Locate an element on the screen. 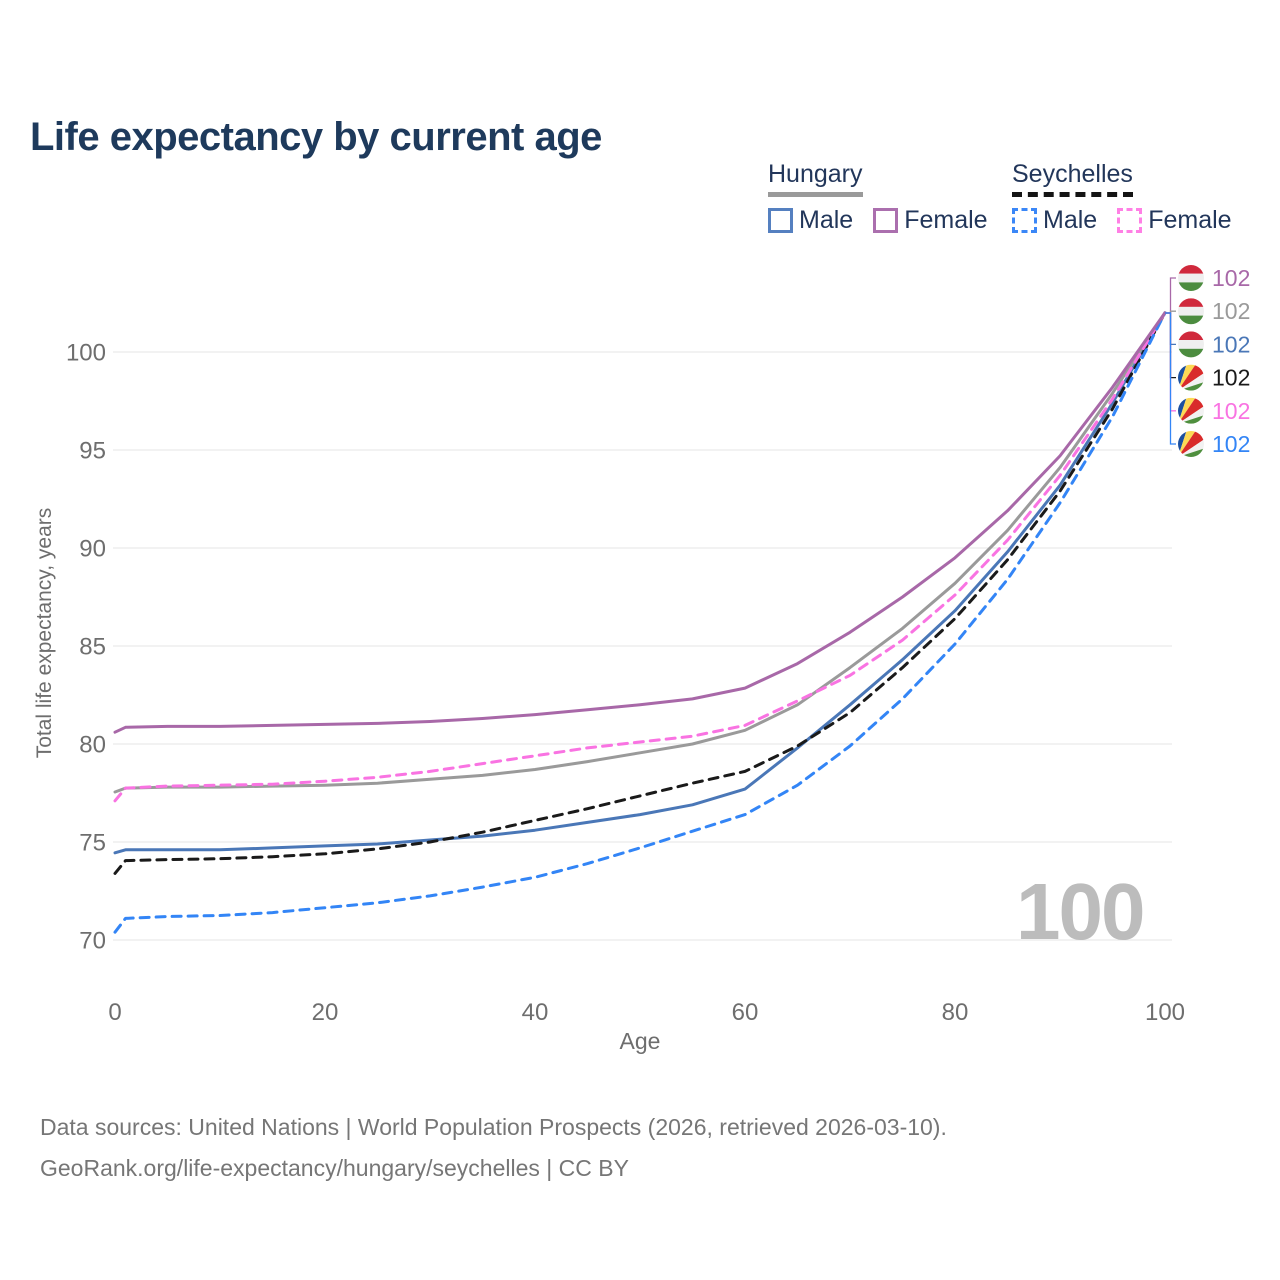 This screenshot has height=1280, width=1280. legend-row-seychelles: Male Female is located at coordinates (1122, 220).